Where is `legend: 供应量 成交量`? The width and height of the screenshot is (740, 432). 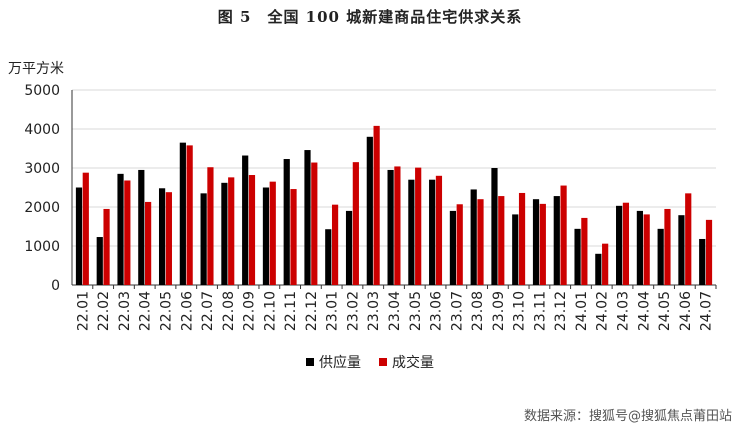
legend: 供应量 成交量 is located at coordinates (370, 362).